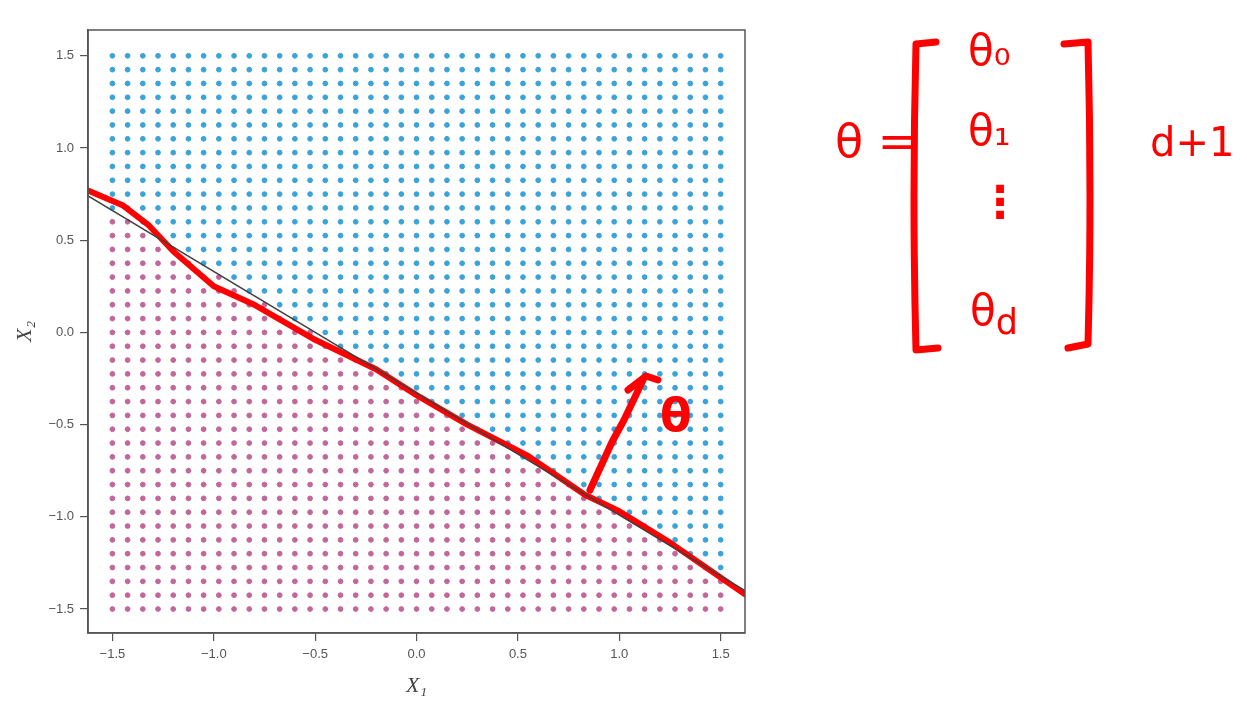 The height and width of the screenshot is (707, 1247). I want to click on text: θ₁, so click(989, 130).